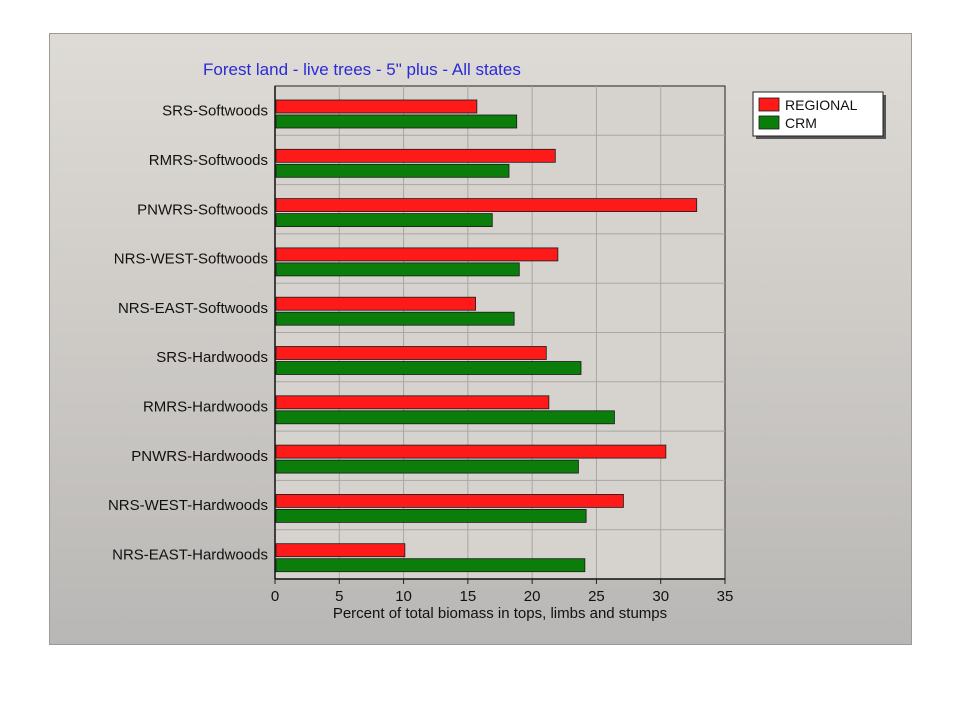  Describe the element at coordinates (199, 456) in the screenshot. I see `category-label: PNWRS-Hardwoods` at that location.